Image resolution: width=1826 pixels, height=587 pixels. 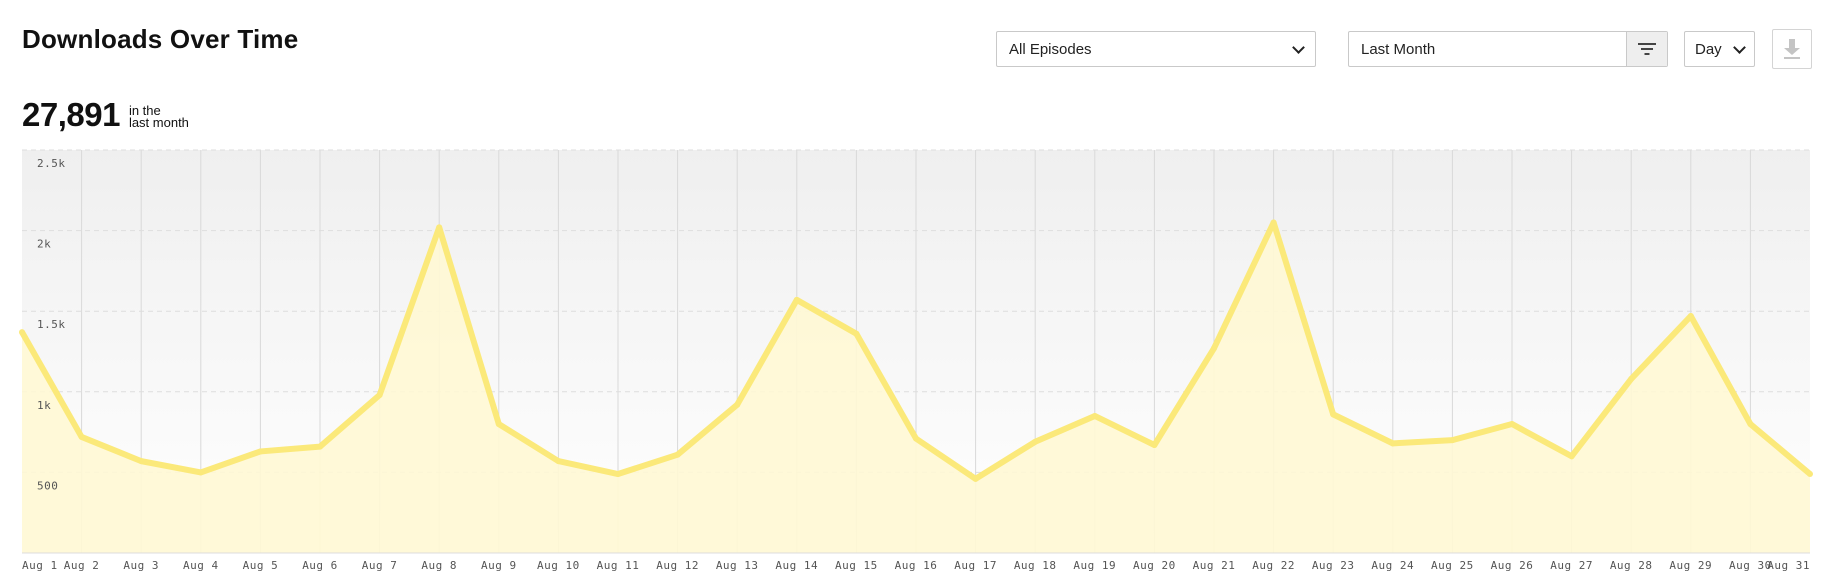 I want to click on episodes-select: All Episodes, so click(x=1156, y=49).